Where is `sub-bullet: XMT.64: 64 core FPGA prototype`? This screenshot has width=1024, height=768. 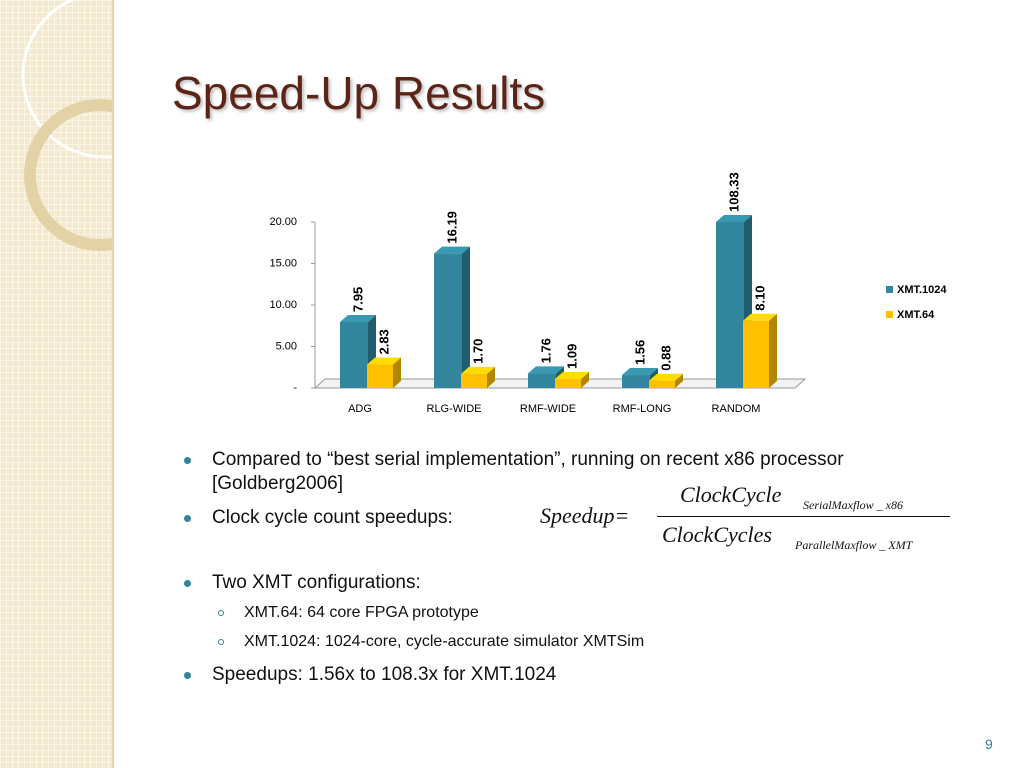
sub-bullet: XMT.64: 64 core FPGA prototype is located at coordinates (348, 612).